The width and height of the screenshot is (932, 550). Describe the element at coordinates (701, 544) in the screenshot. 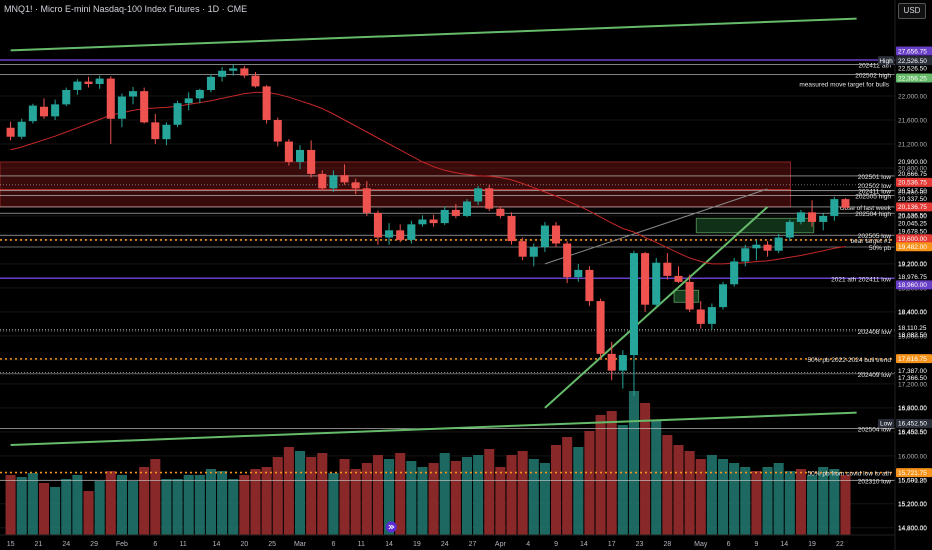

I see `x-tick-label: May` at that location.